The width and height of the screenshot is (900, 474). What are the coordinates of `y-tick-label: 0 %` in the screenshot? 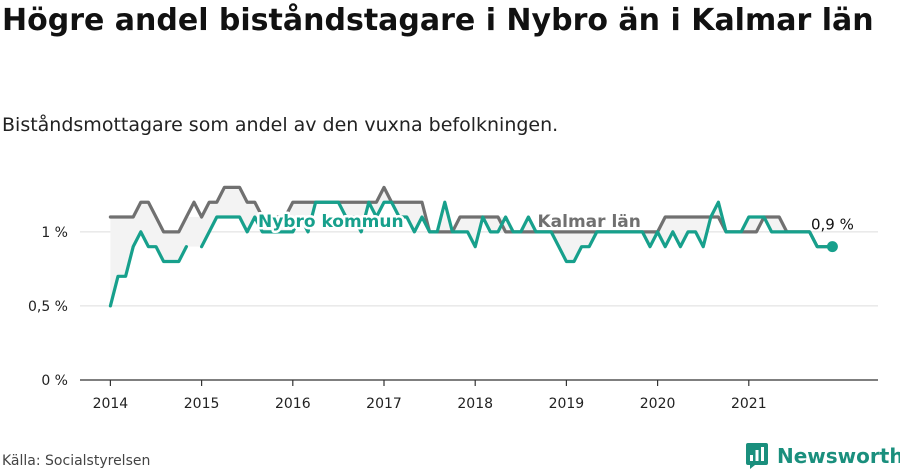 It's located at (54, 381).